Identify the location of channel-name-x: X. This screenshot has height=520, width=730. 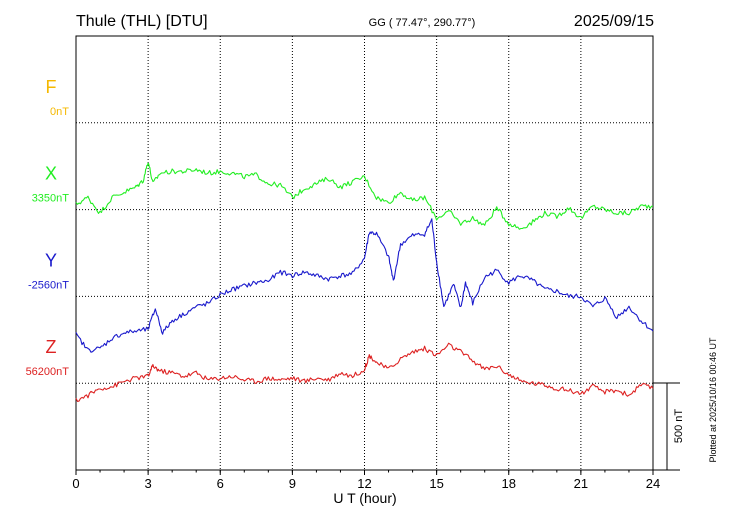
(51, 174).